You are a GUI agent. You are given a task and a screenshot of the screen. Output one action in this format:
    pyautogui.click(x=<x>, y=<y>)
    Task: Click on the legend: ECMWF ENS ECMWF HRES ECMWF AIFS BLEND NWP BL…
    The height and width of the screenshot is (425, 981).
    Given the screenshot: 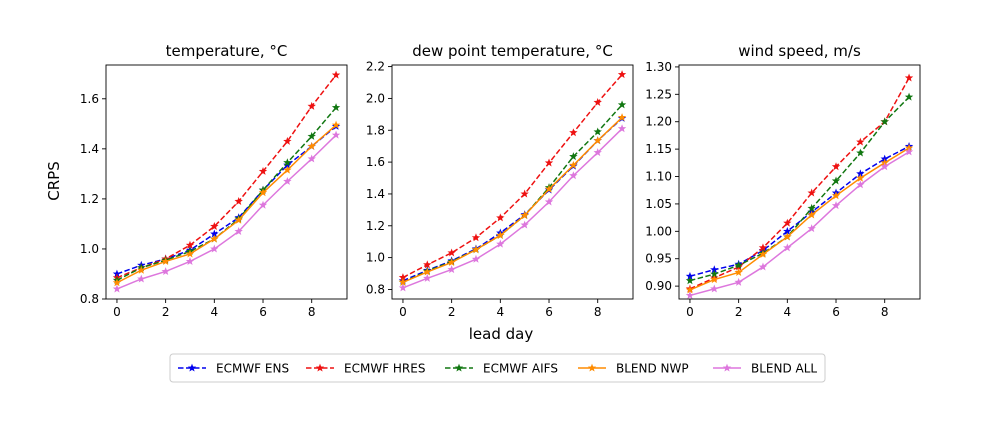 What is the action you would take?
    pyautogui.click(x=497, y=368)
    